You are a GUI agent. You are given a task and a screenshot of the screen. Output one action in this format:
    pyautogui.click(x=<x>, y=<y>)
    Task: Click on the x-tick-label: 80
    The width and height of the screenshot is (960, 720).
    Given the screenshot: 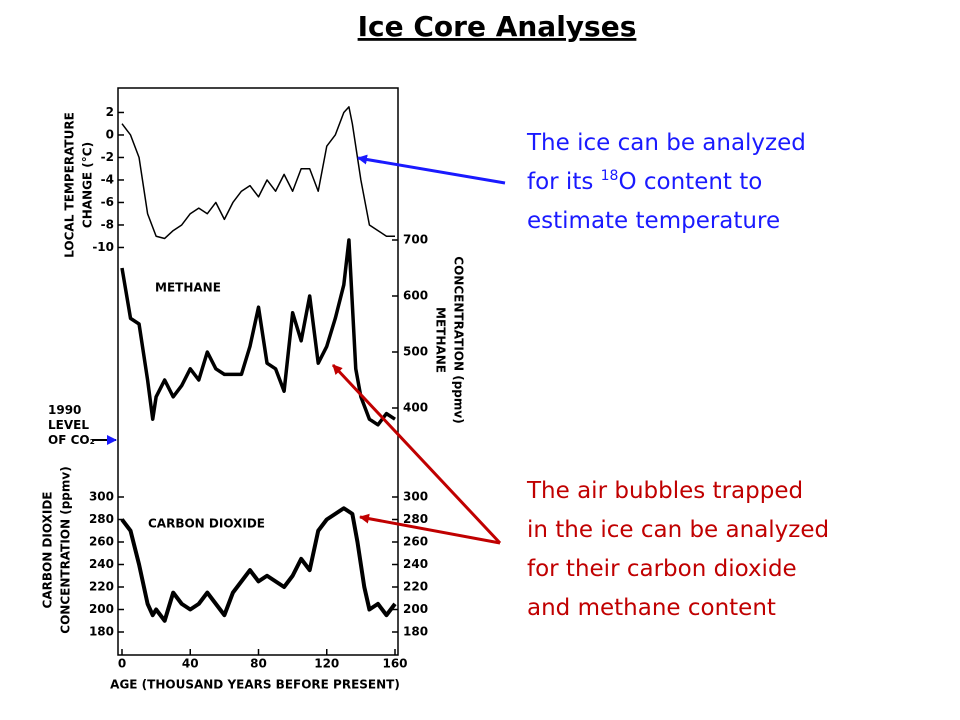 What is the action you would take?
    pyautogui.click(x=258, y=664)
    